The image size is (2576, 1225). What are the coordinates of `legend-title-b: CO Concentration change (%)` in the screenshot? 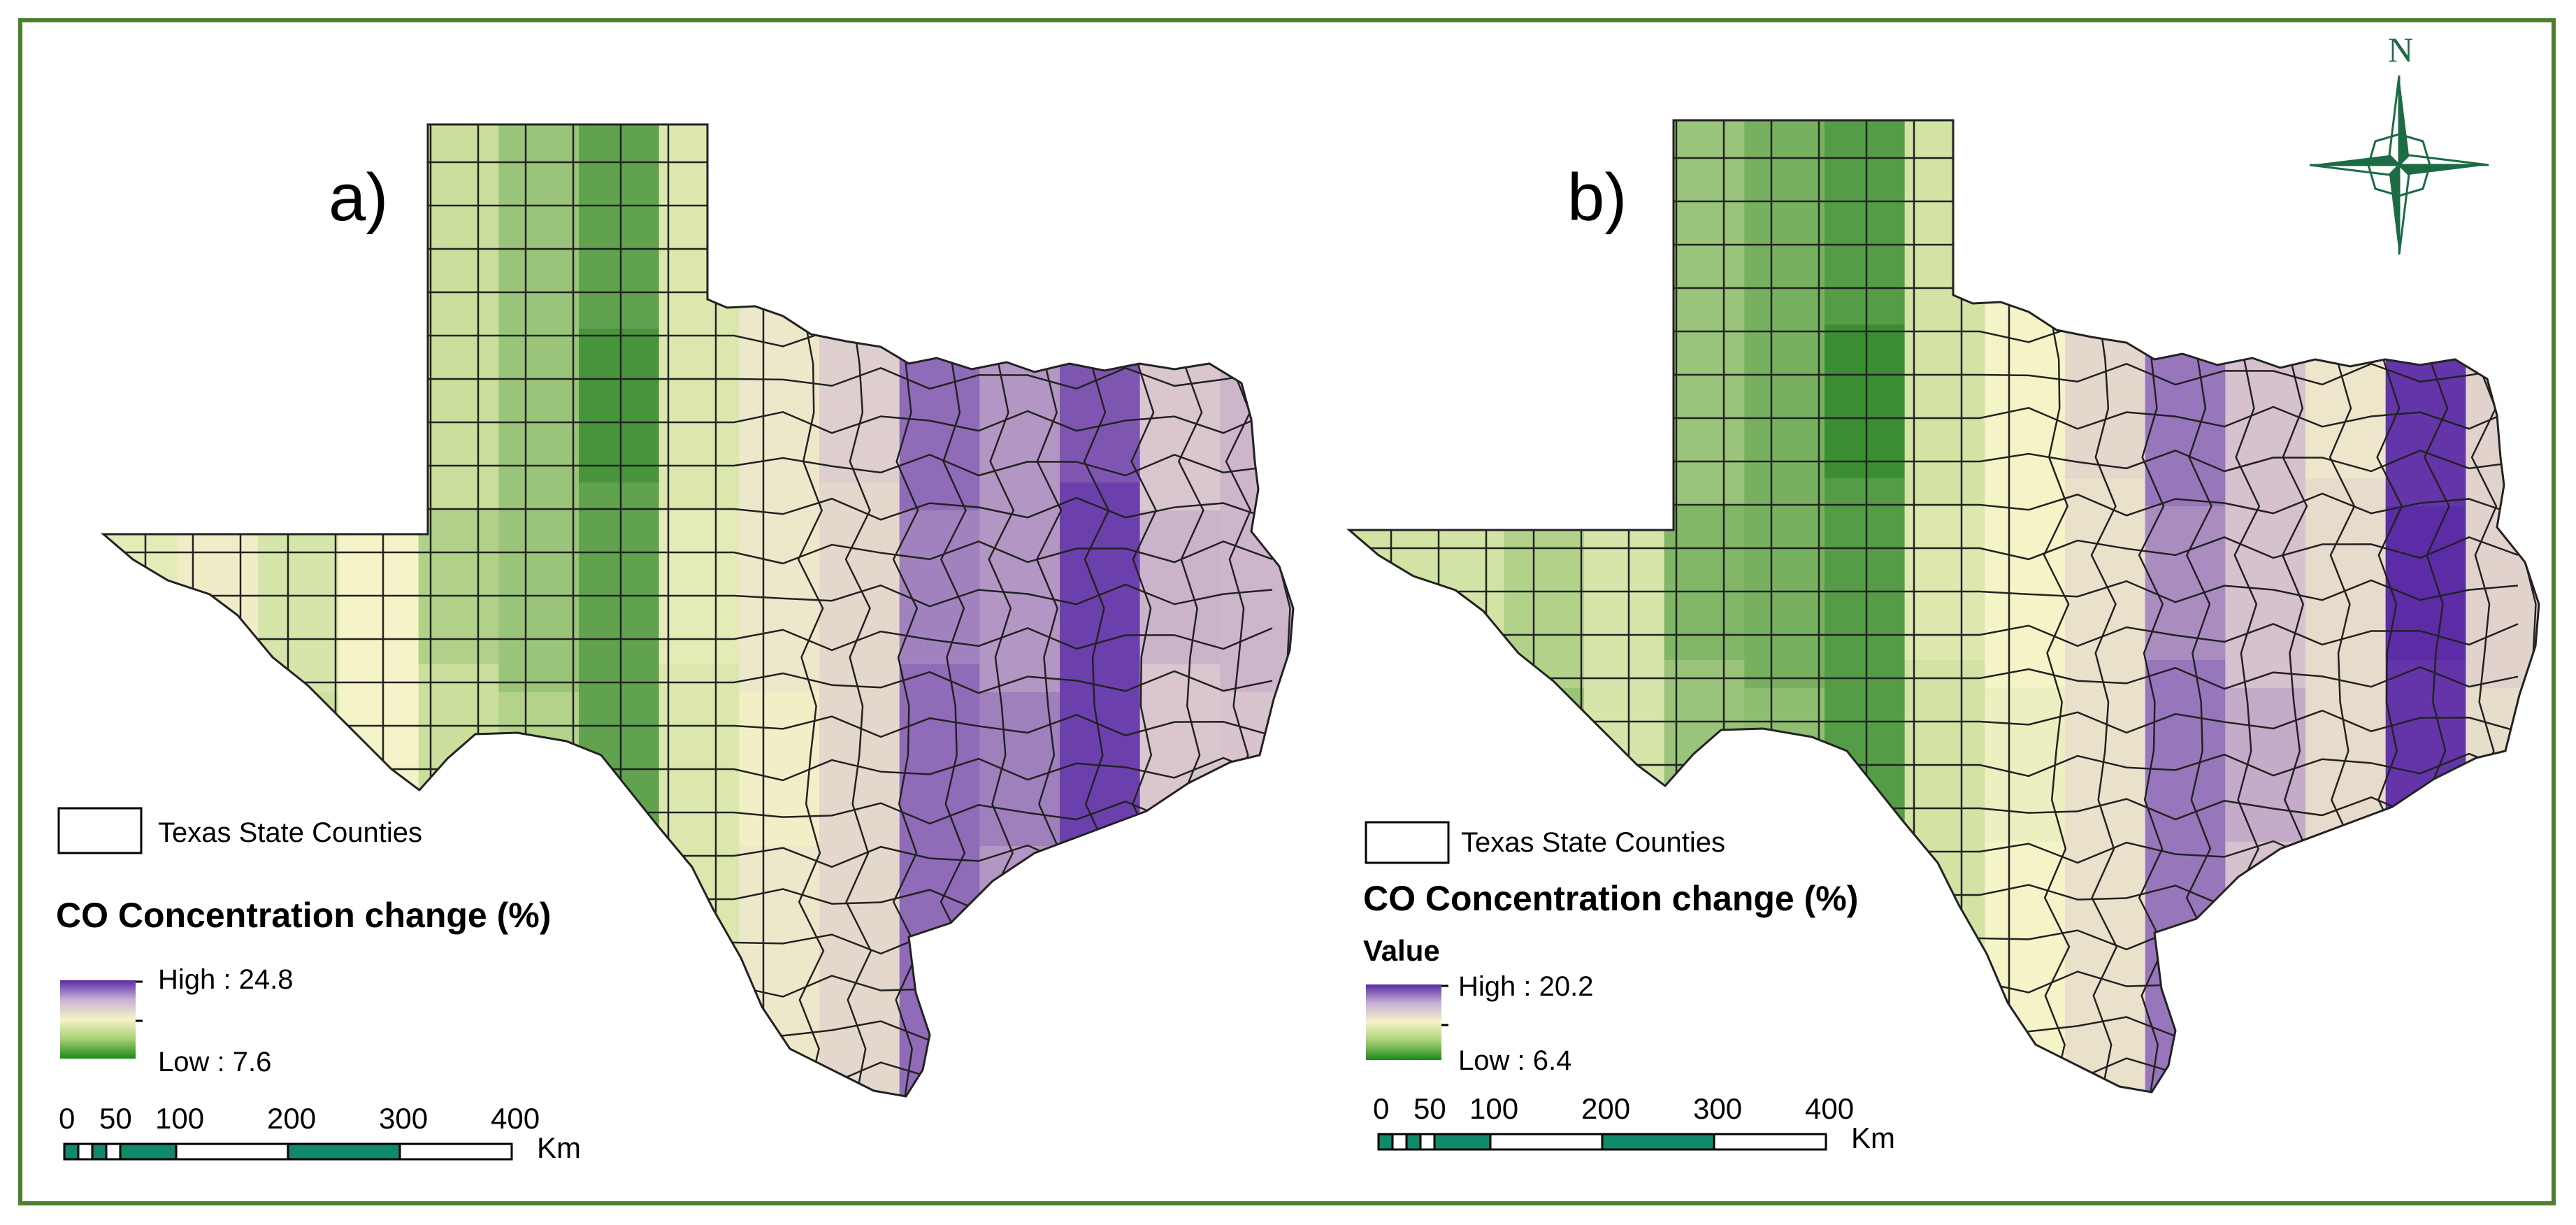 It's located at (1610, 899).